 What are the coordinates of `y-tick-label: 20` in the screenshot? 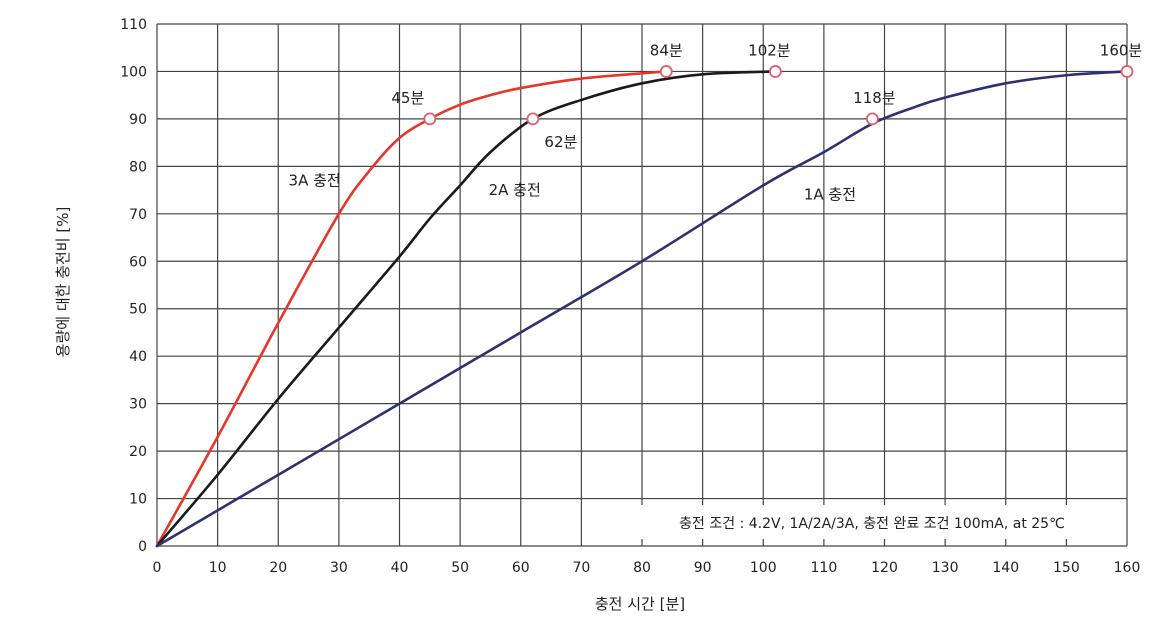 It's located at (138, 452).